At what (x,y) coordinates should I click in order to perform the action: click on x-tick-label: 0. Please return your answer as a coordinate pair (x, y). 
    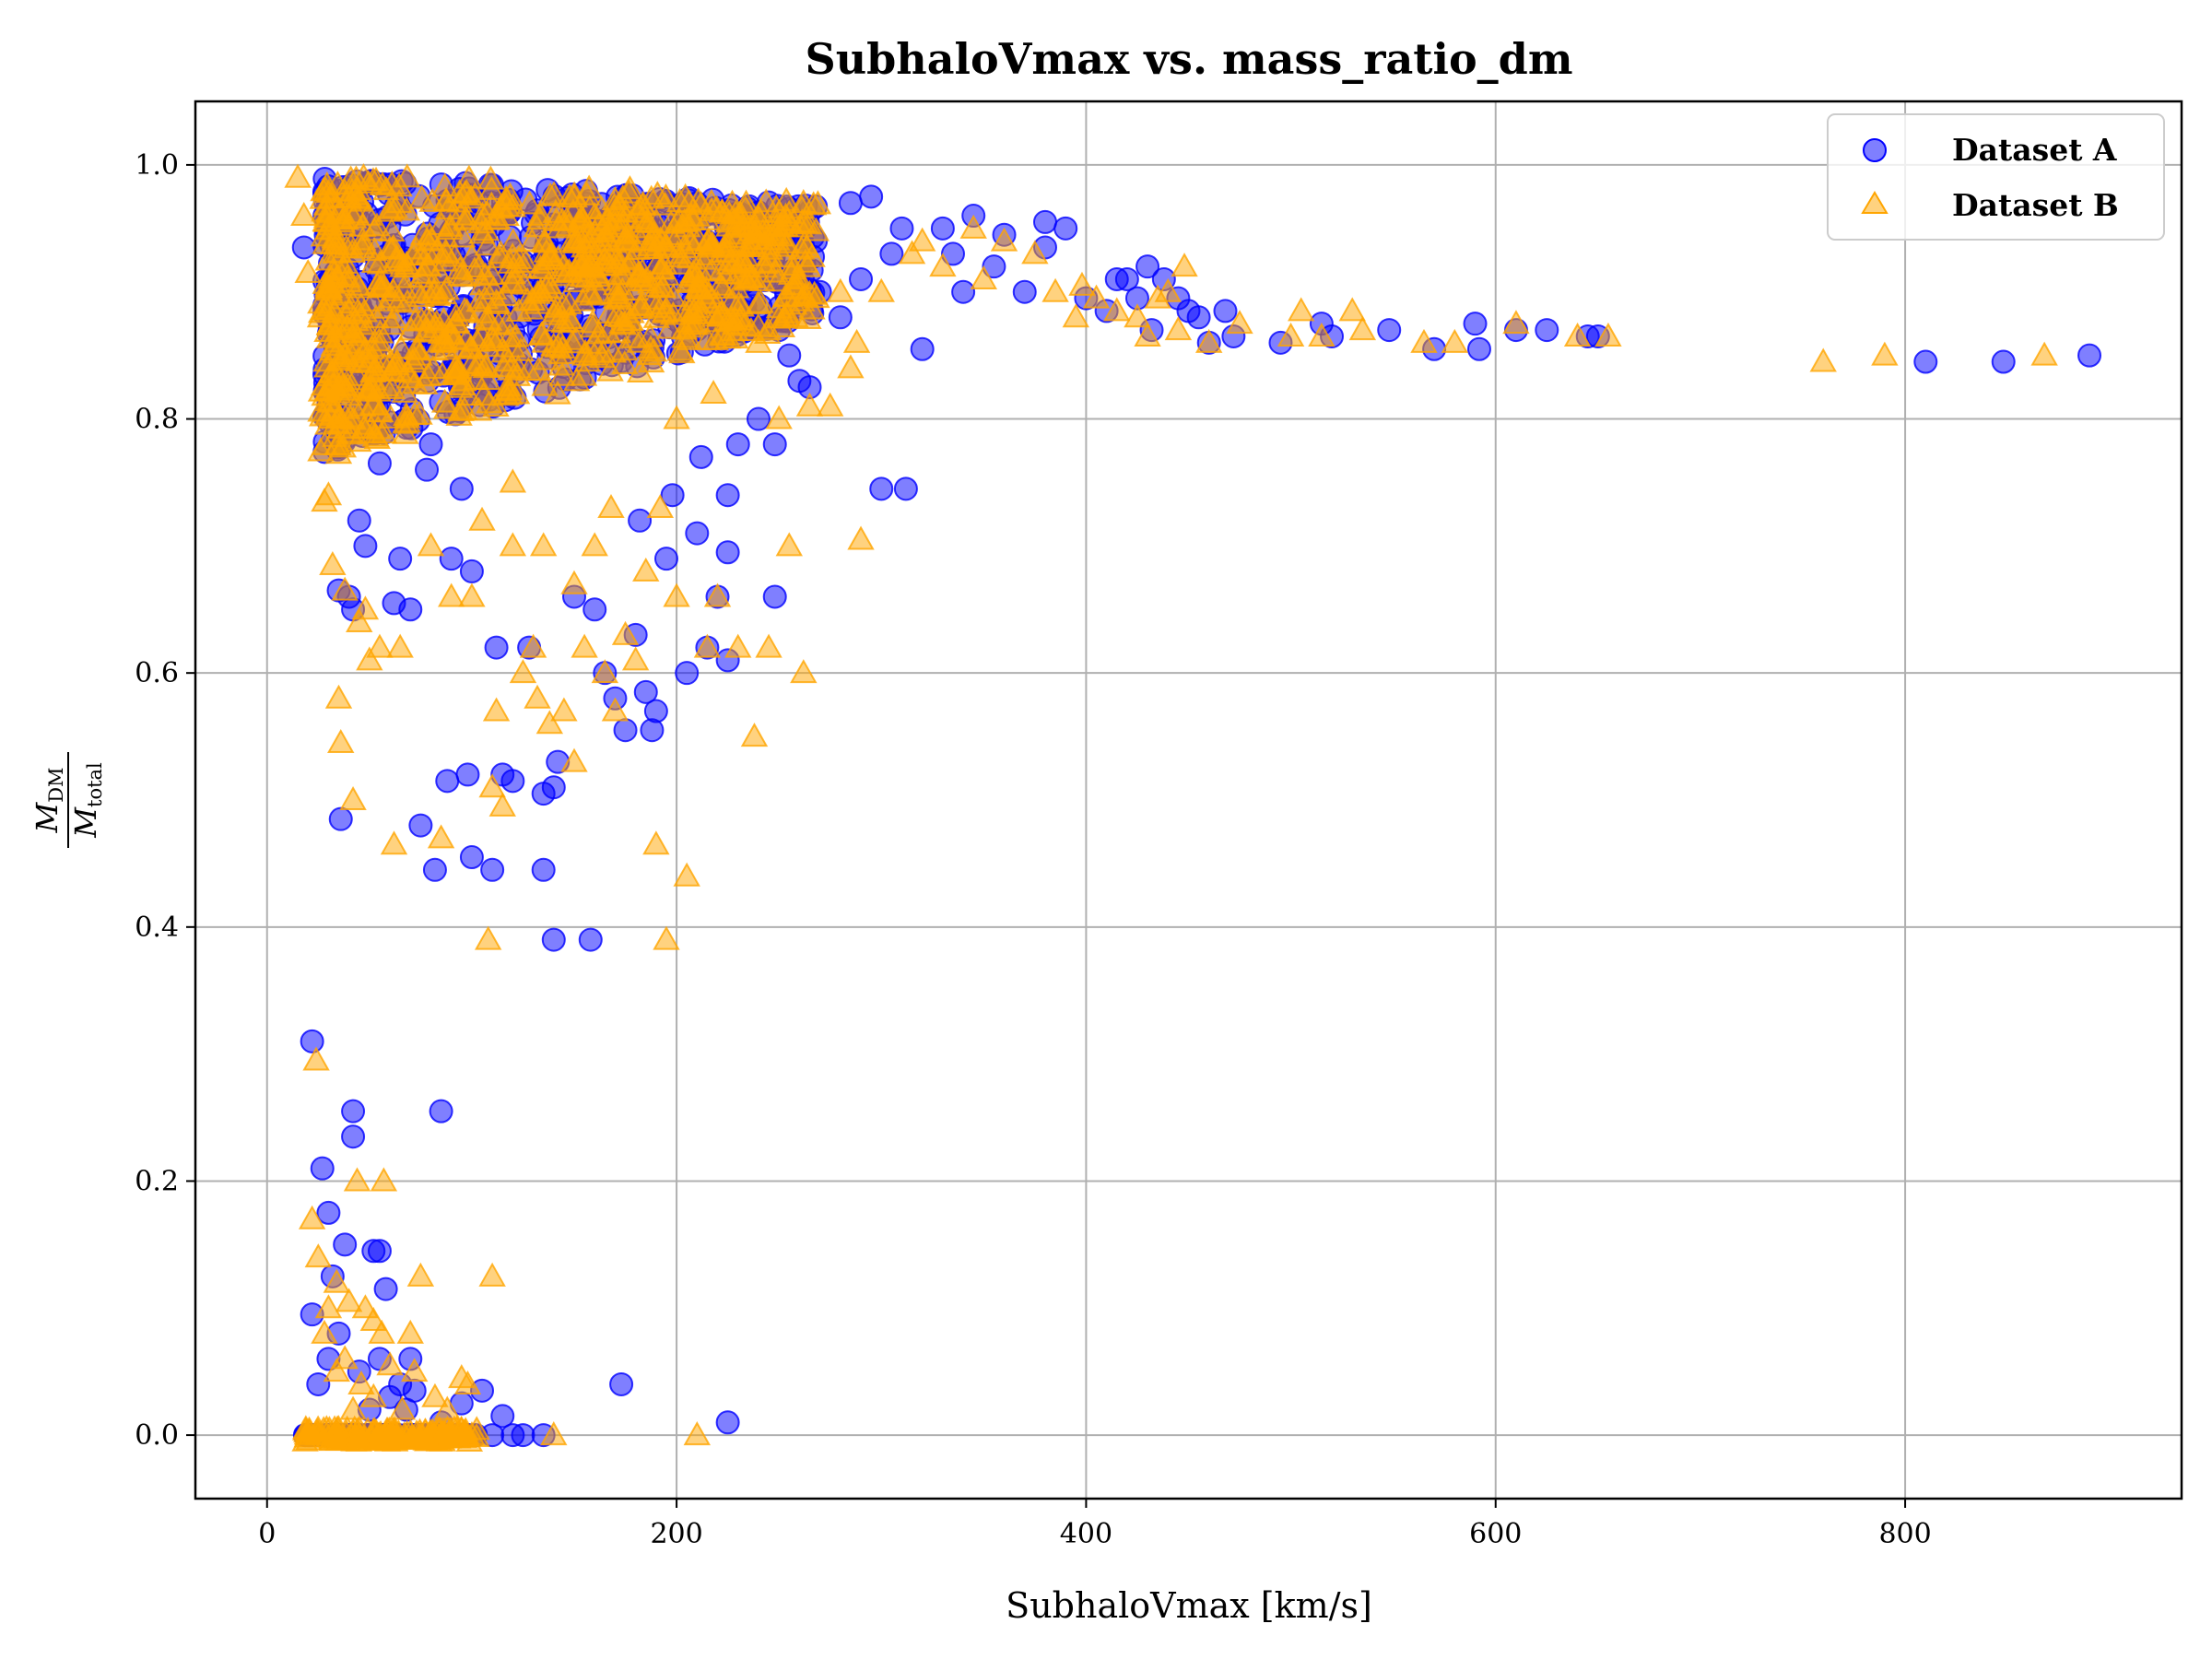
    Looking at the image, I should click on (267, 1534).